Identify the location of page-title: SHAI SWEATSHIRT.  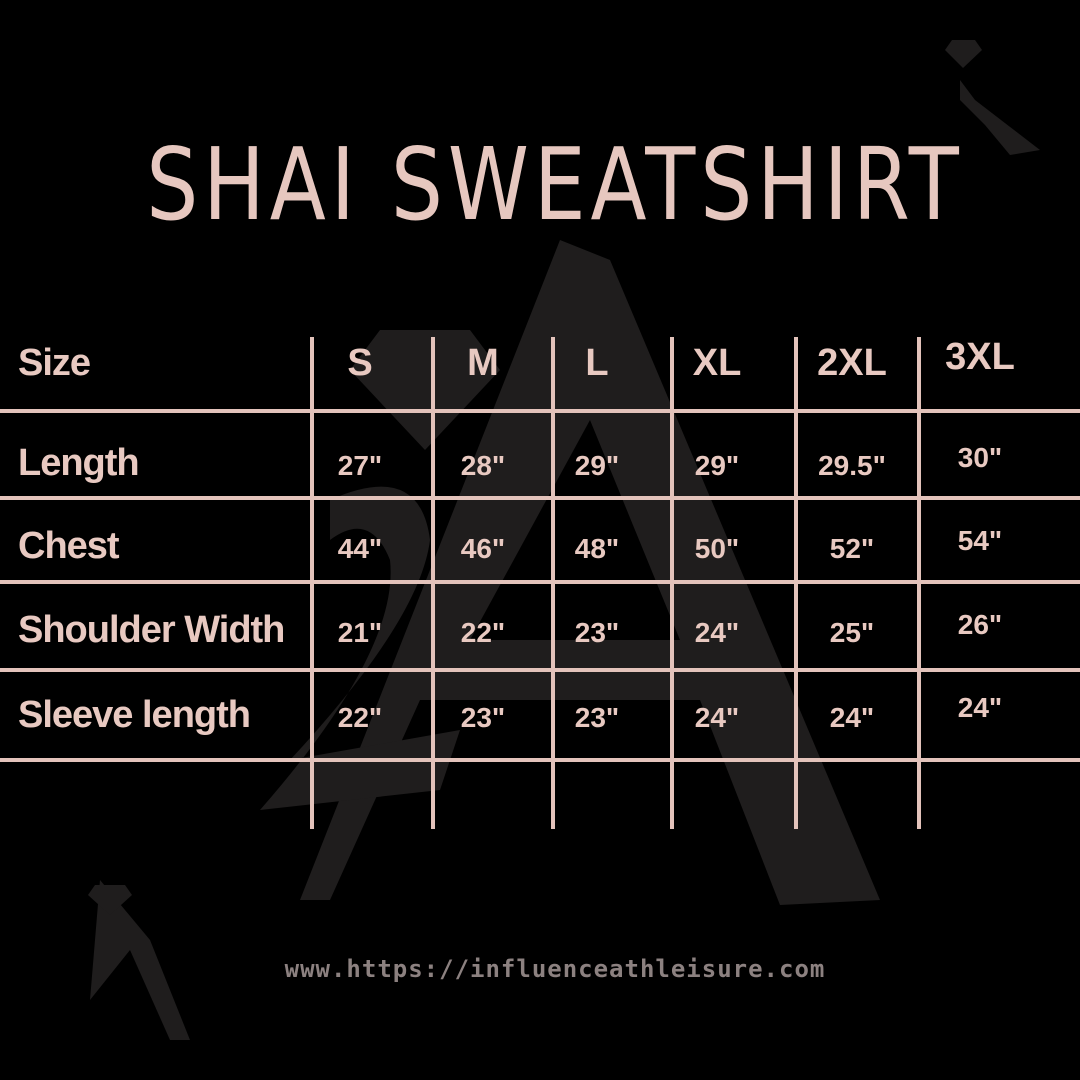
(555, 184).